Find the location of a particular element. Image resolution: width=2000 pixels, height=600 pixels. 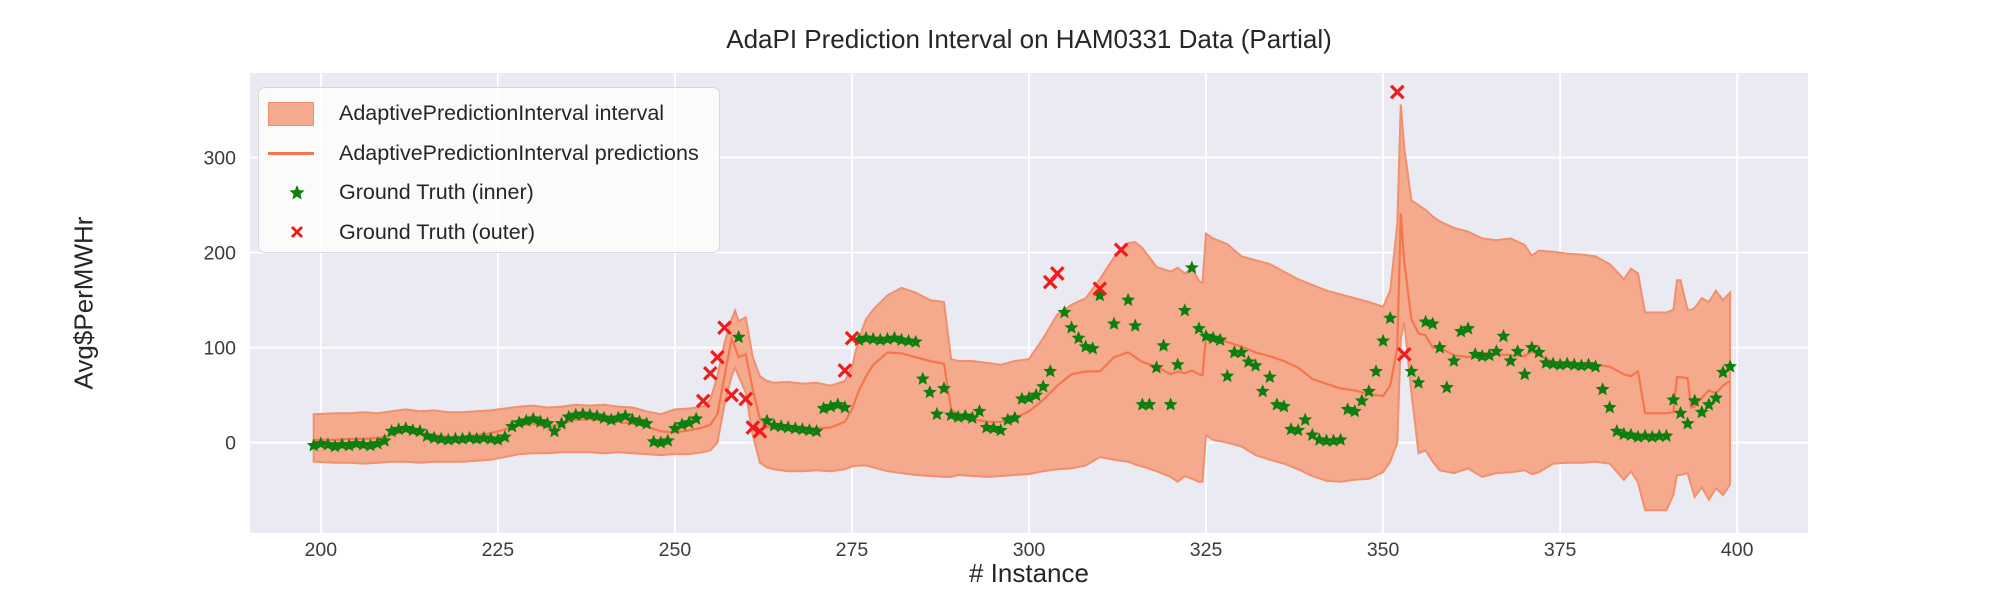

star-marker-icon is located at coordinates (297, 193).